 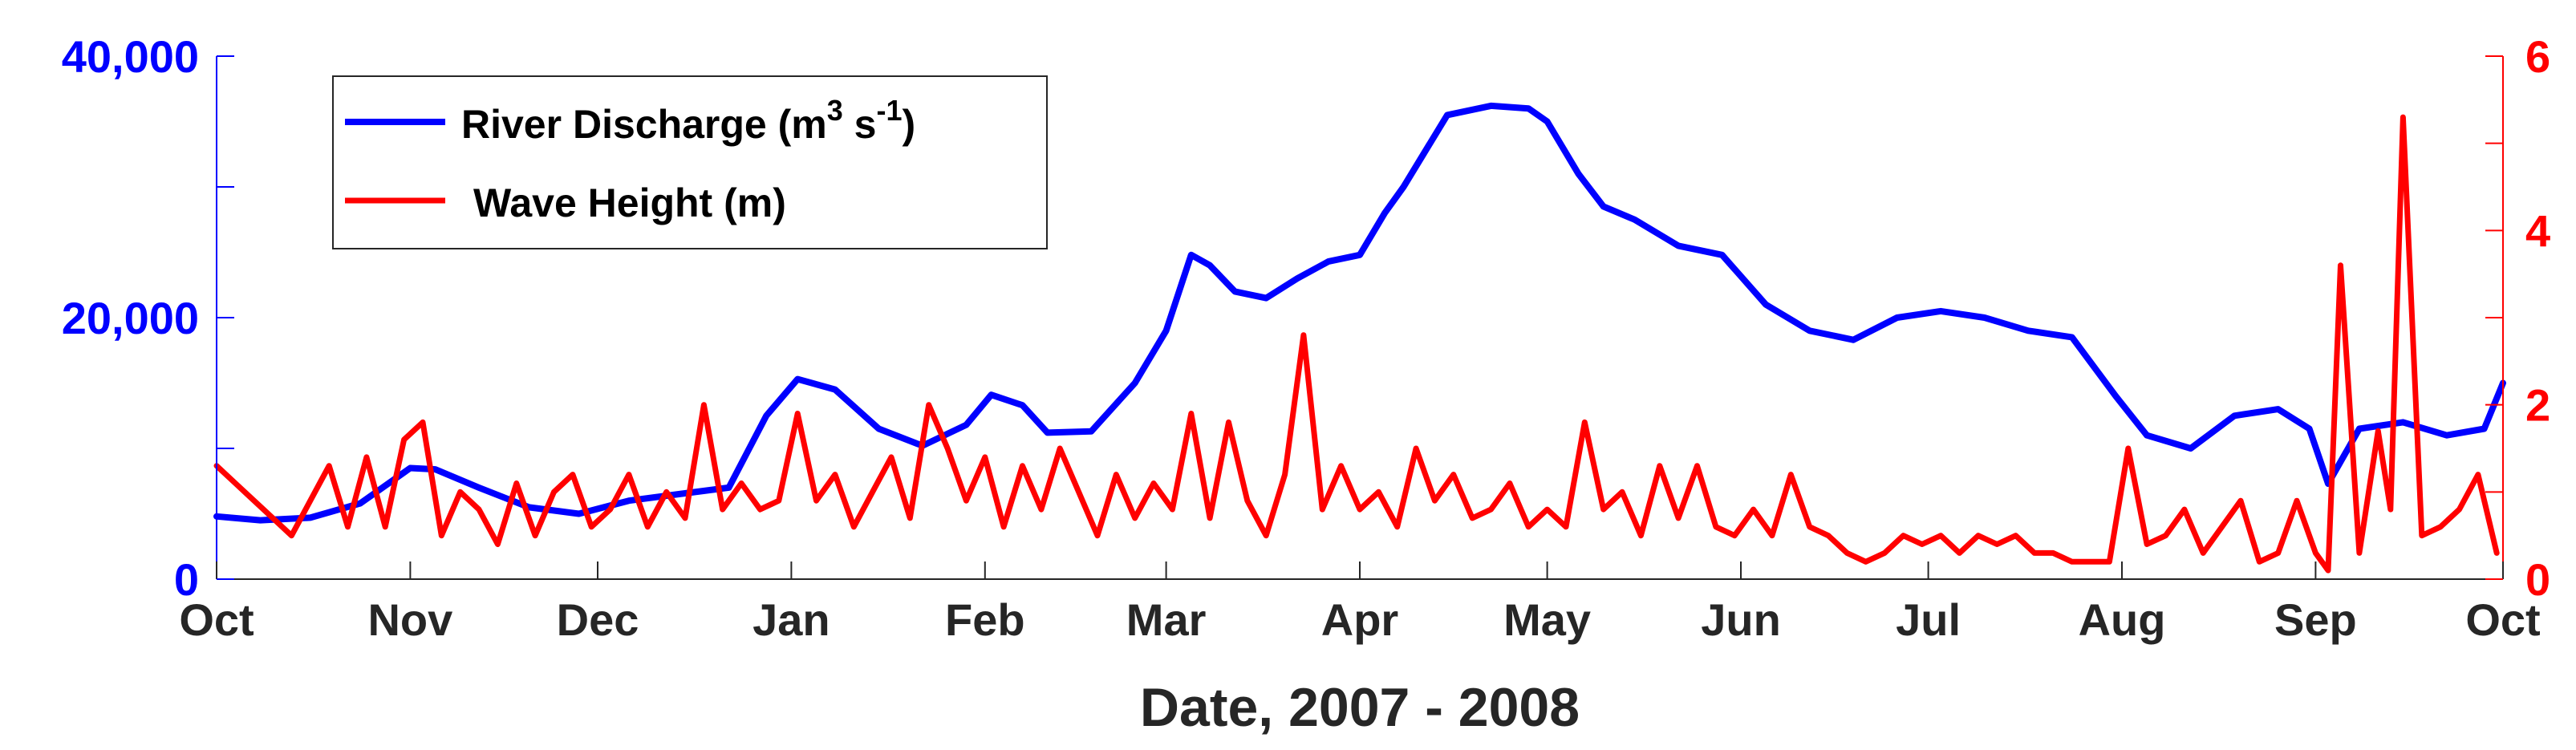 I want to click on y-left-tick-label: 0, so click(x=186, y=579).